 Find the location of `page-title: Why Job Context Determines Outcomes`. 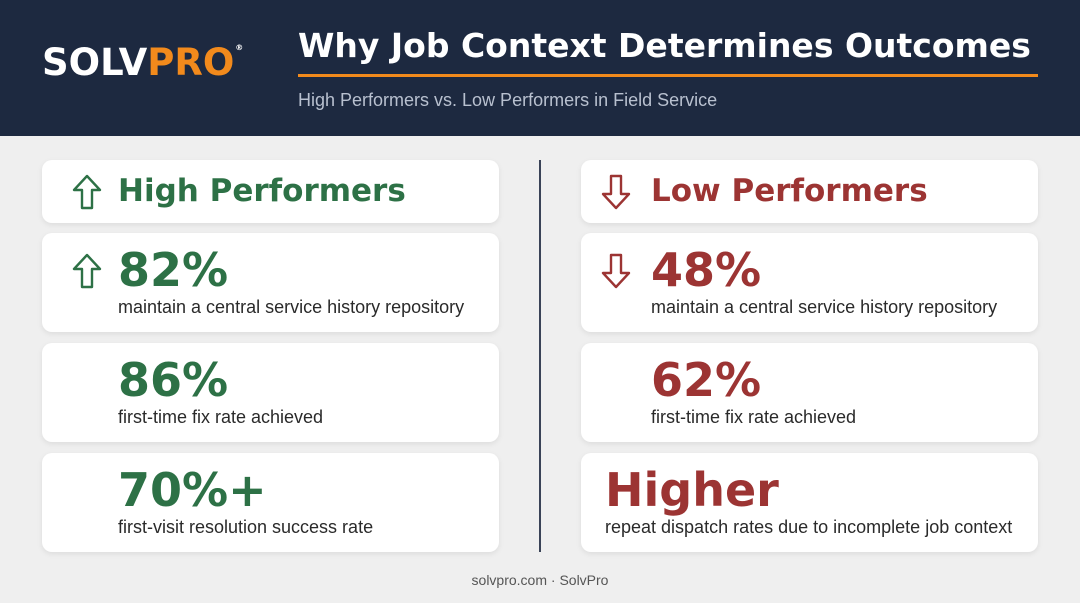

page-title: Why Job Context Determines Outcomes is located at coordinates (664, 45).